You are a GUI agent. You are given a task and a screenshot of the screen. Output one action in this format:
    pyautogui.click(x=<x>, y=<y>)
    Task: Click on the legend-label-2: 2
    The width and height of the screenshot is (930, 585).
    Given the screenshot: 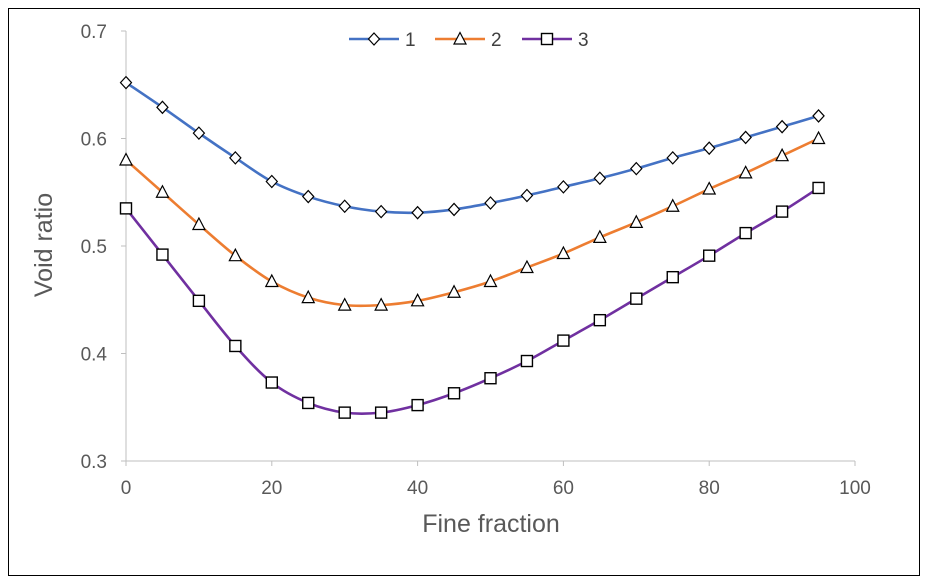 What is the action you would take?
    pyautogui.click(x=496, y=40)
    